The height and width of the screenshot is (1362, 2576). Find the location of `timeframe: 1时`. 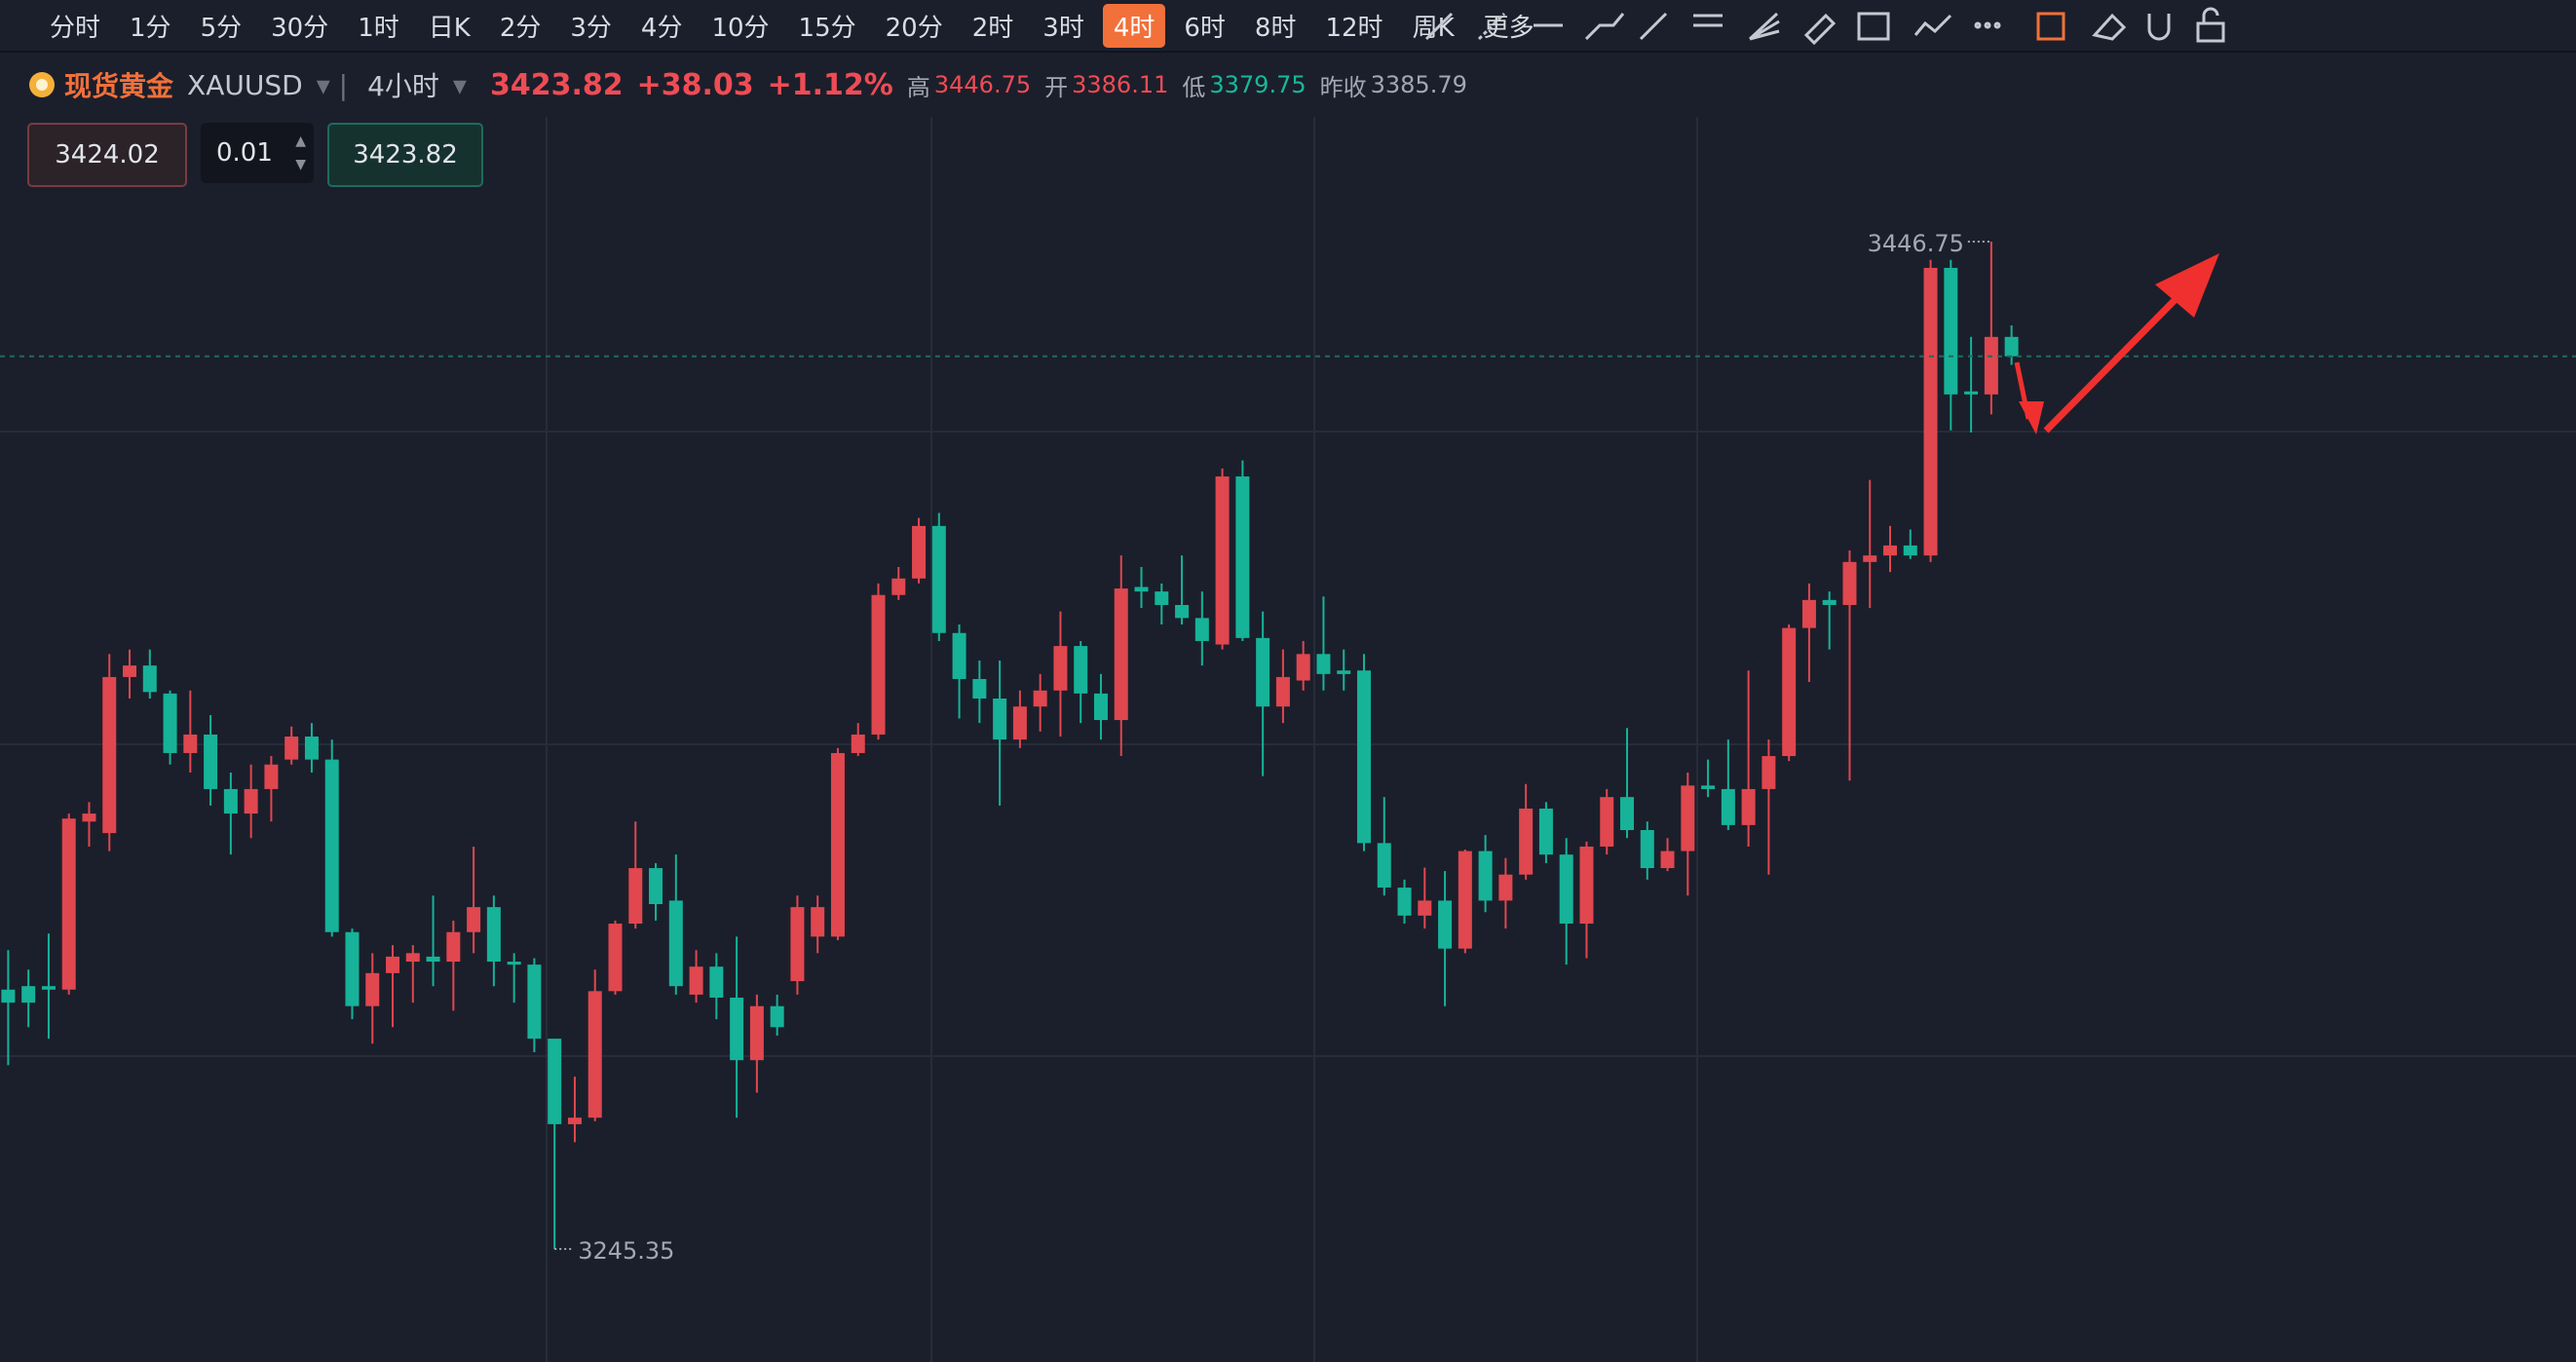

timeframe: 1时 is located at coordinates (378, 28).